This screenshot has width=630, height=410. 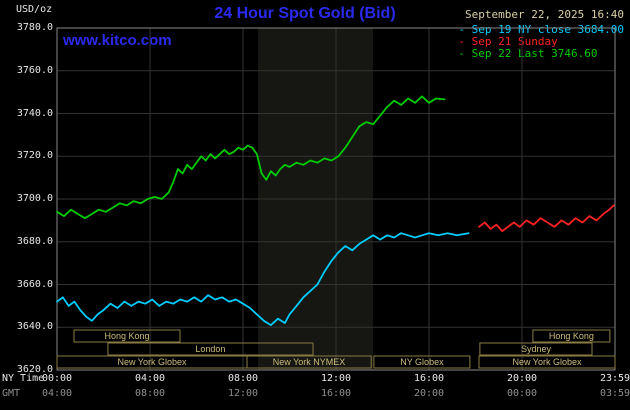 I want to click on session-box-new-york-globex, so click(x=547, y=362).